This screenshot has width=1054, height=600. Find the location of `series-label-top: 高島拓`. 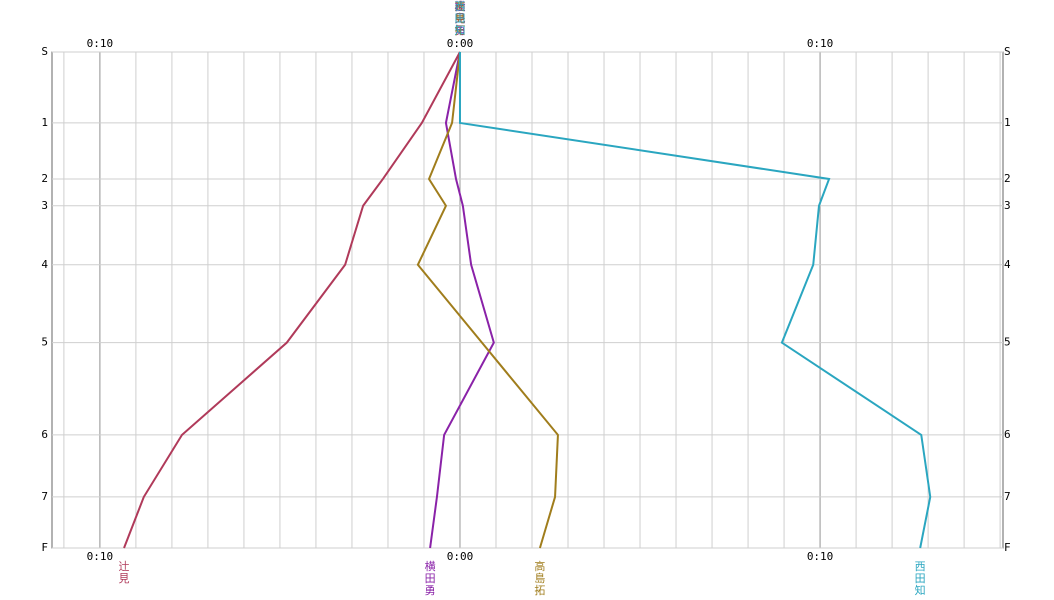

series-label-top: 高島拓 is located at coordinates (459, 18).